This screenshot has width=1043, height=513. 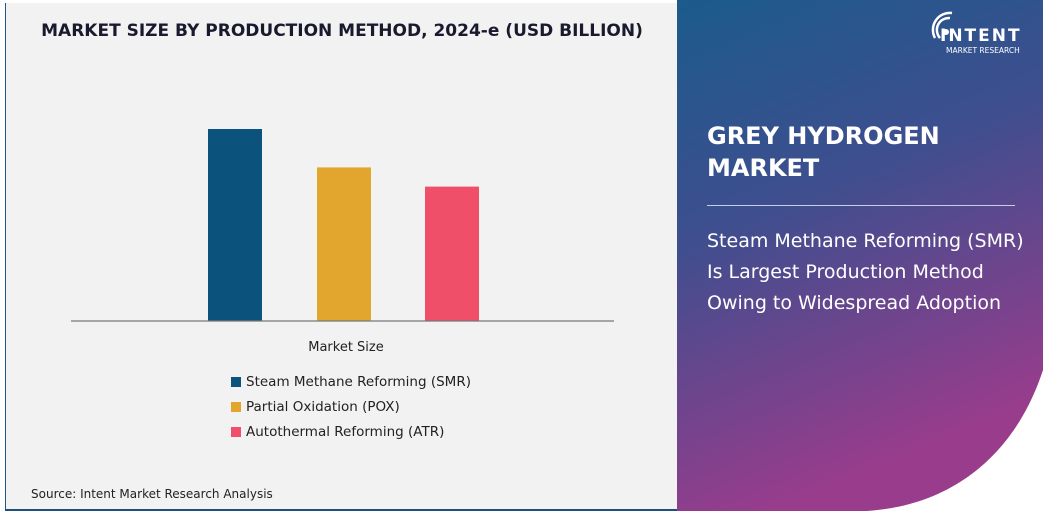 I want to click on bottom-border, so click(x=435, y=510).